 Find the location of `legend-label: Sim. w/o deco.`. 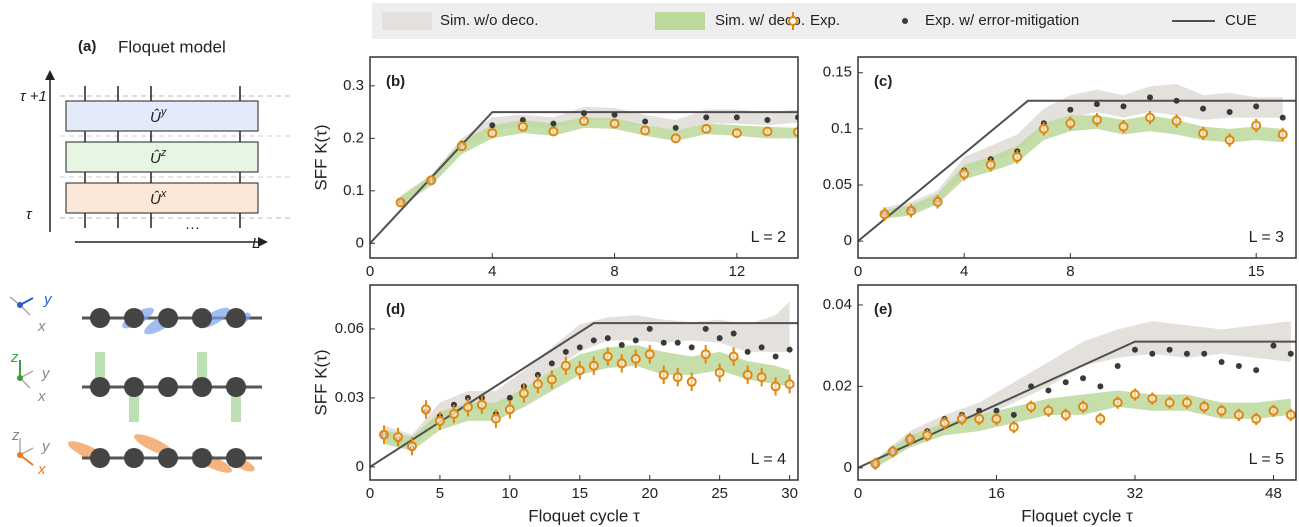

legend-label: Sim. w/o deco. is located at coordinates (489, 20).